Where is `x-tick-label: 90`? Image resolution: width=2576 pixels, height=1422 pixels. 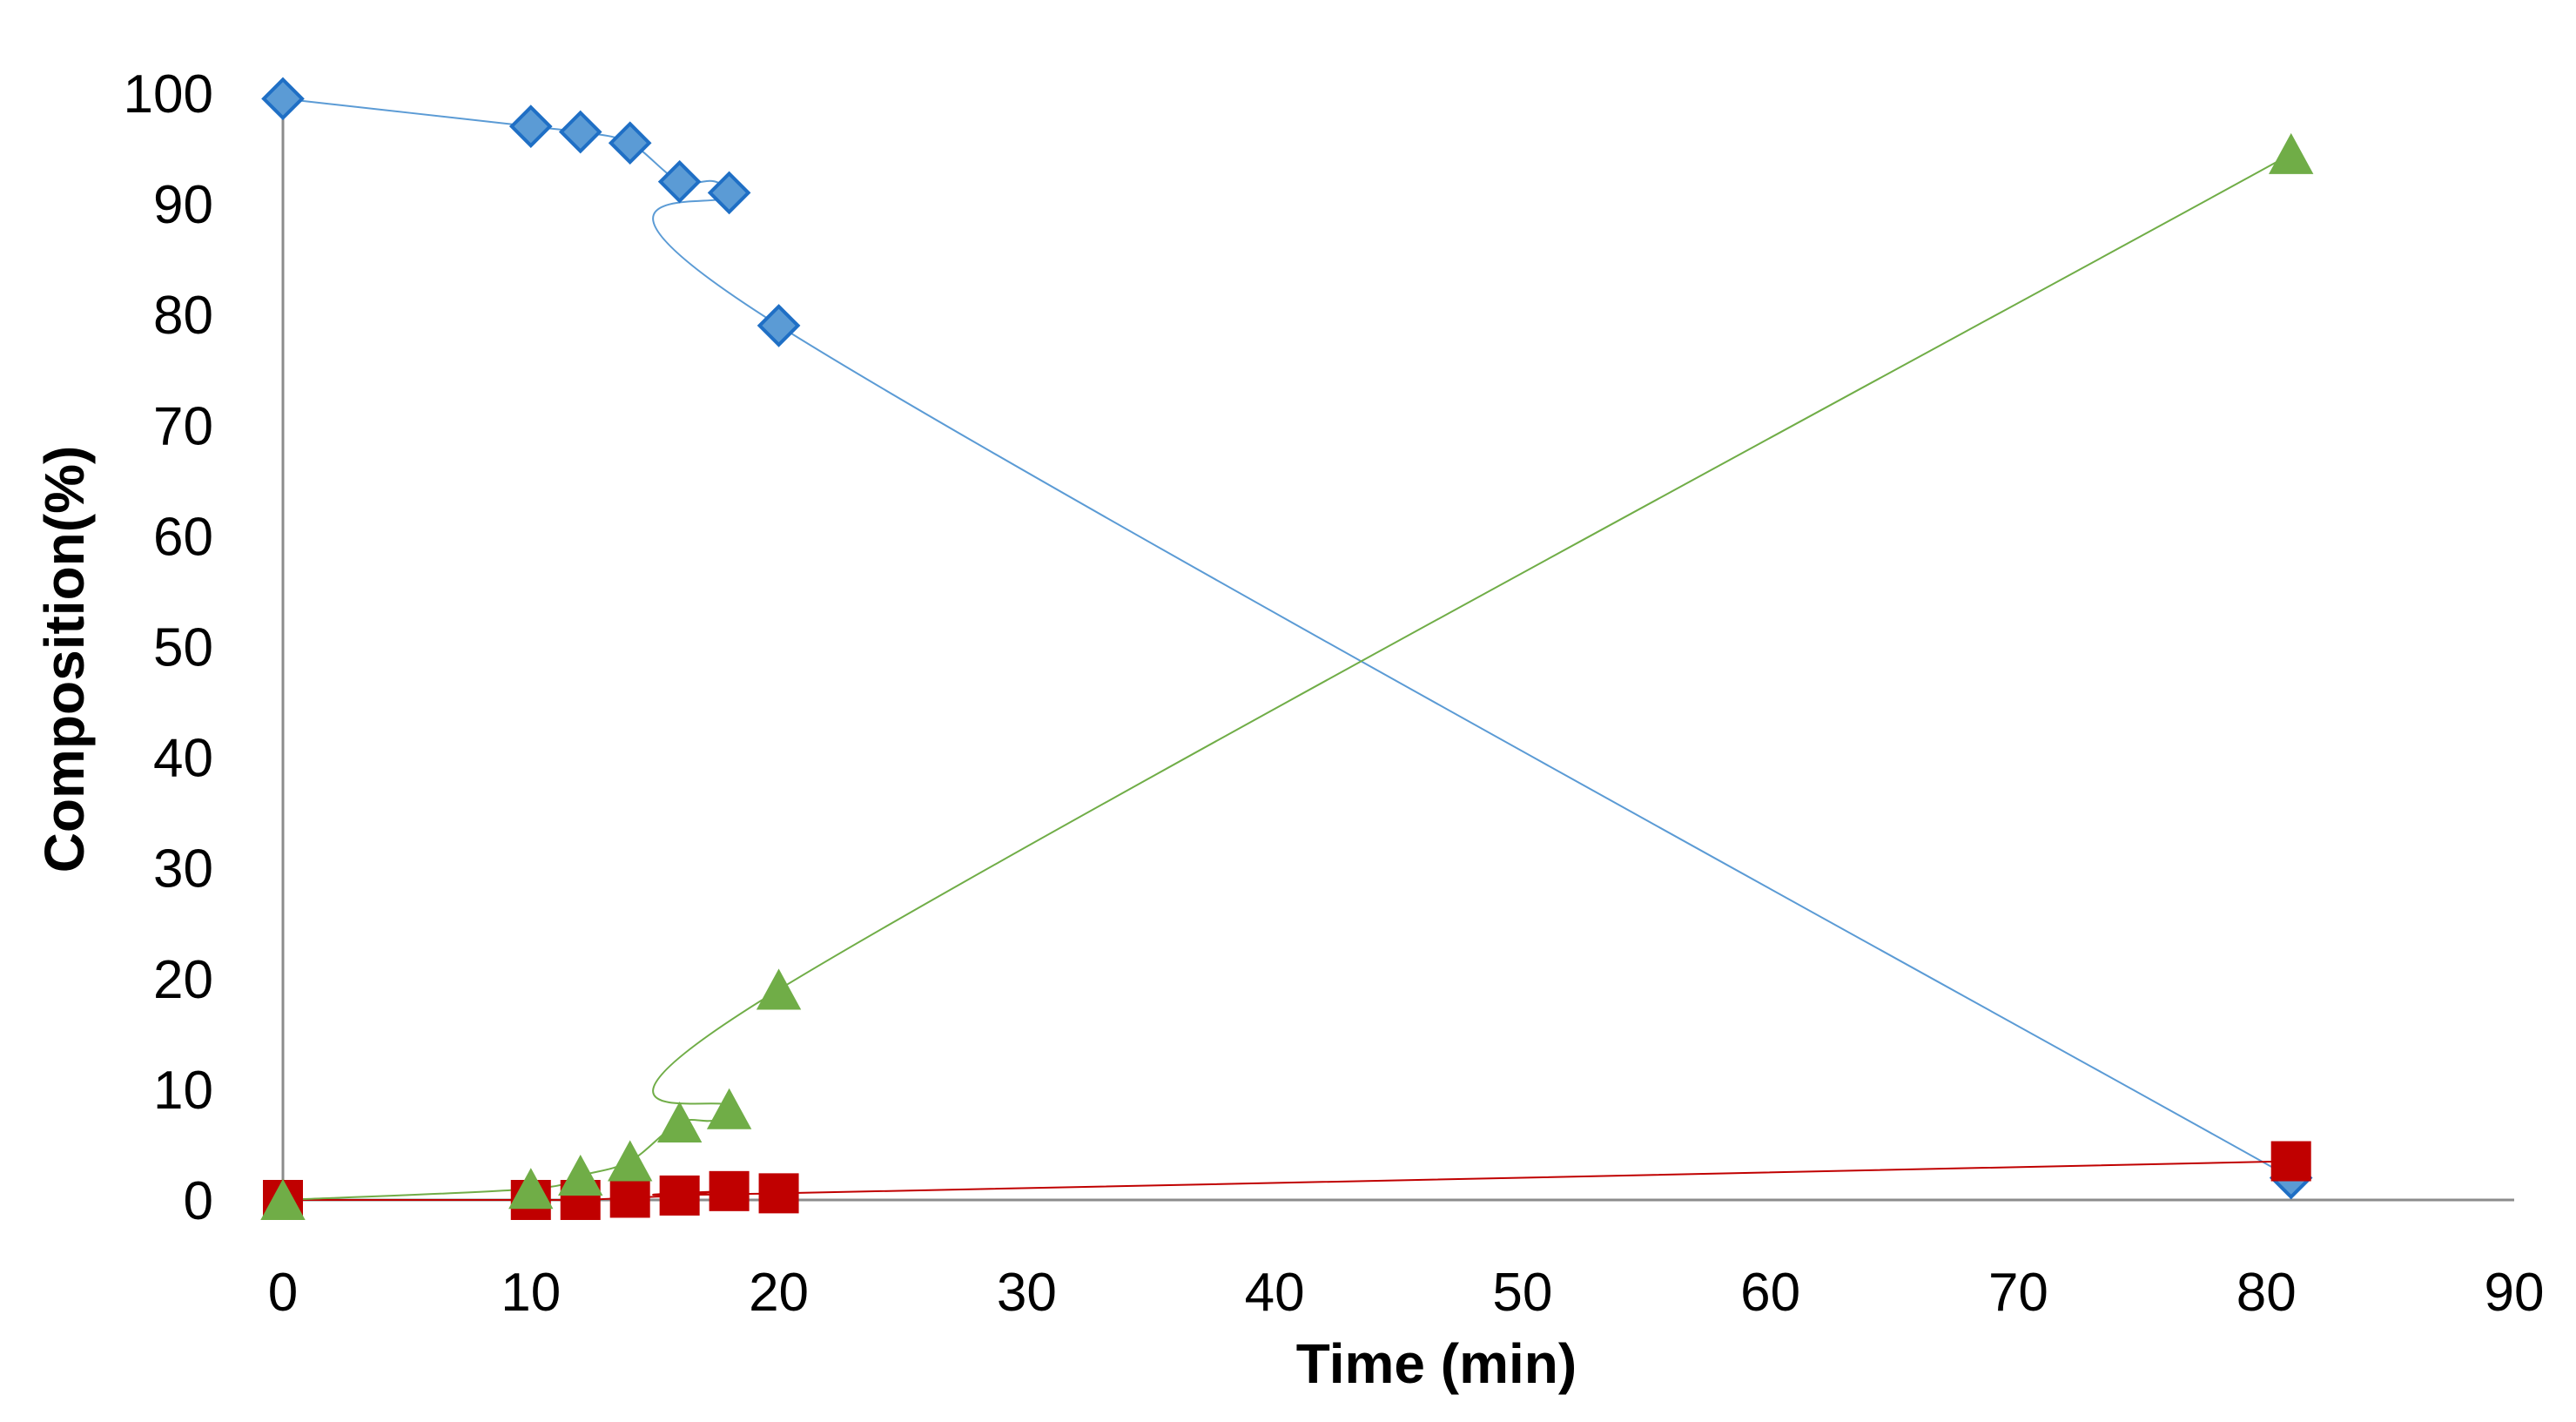
x-tick-label: 90 is located at coordinates (2515, 1293).